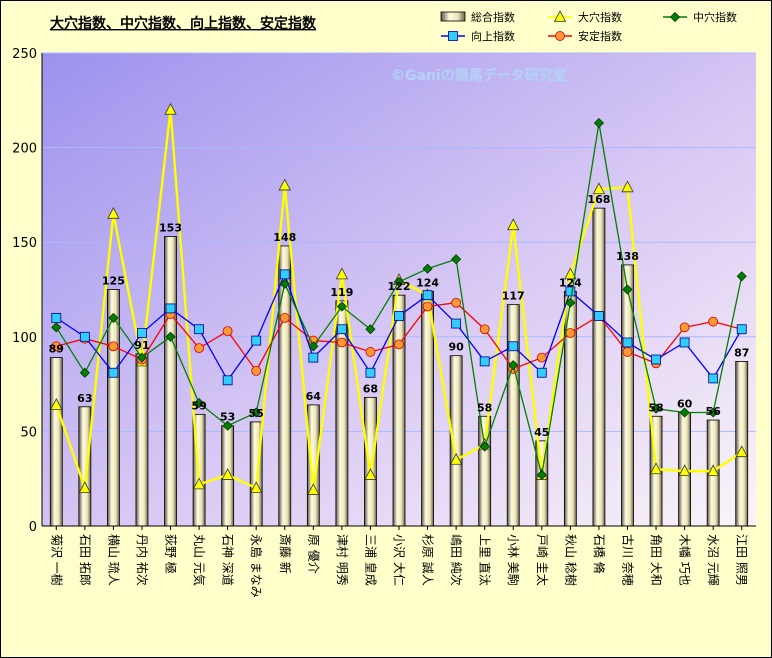 The width and height of the screenshot is (772, 658). What do you see at coordinates (541, 432) in the screenshot?
I see `bar-value-label: 45` at bounding box center [541, 432].